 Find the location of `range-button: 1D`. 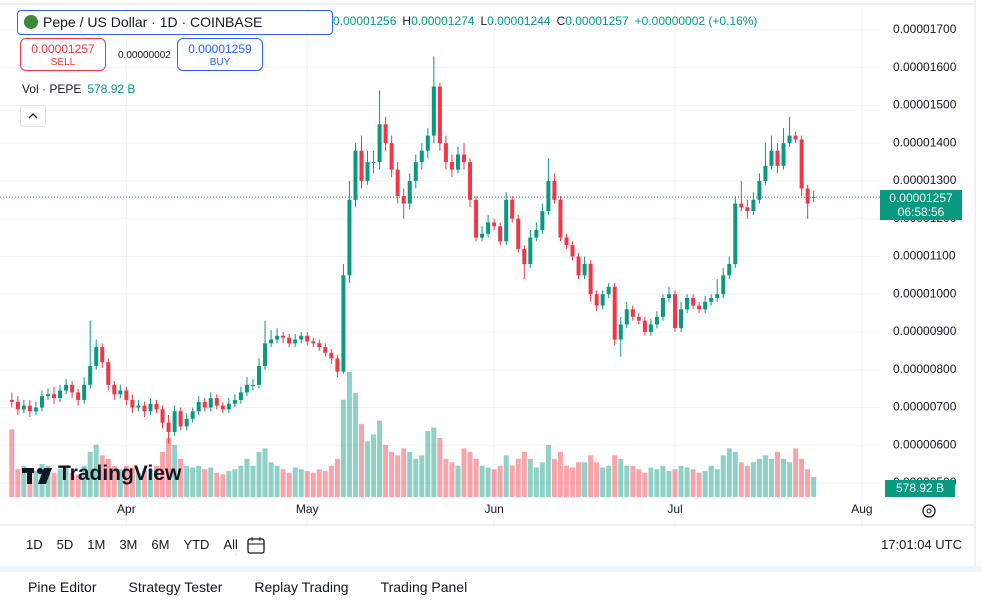

range-button: 1D is located at coordinates (34, 544).